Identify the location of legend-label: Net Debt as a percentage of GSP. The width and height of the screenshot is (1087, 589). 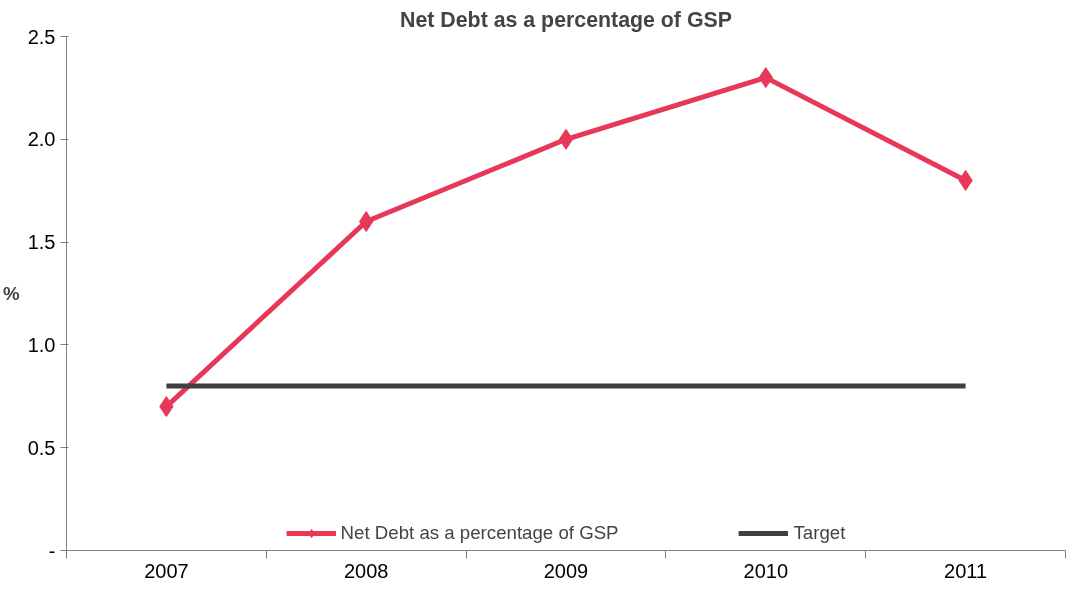
(479, 533).